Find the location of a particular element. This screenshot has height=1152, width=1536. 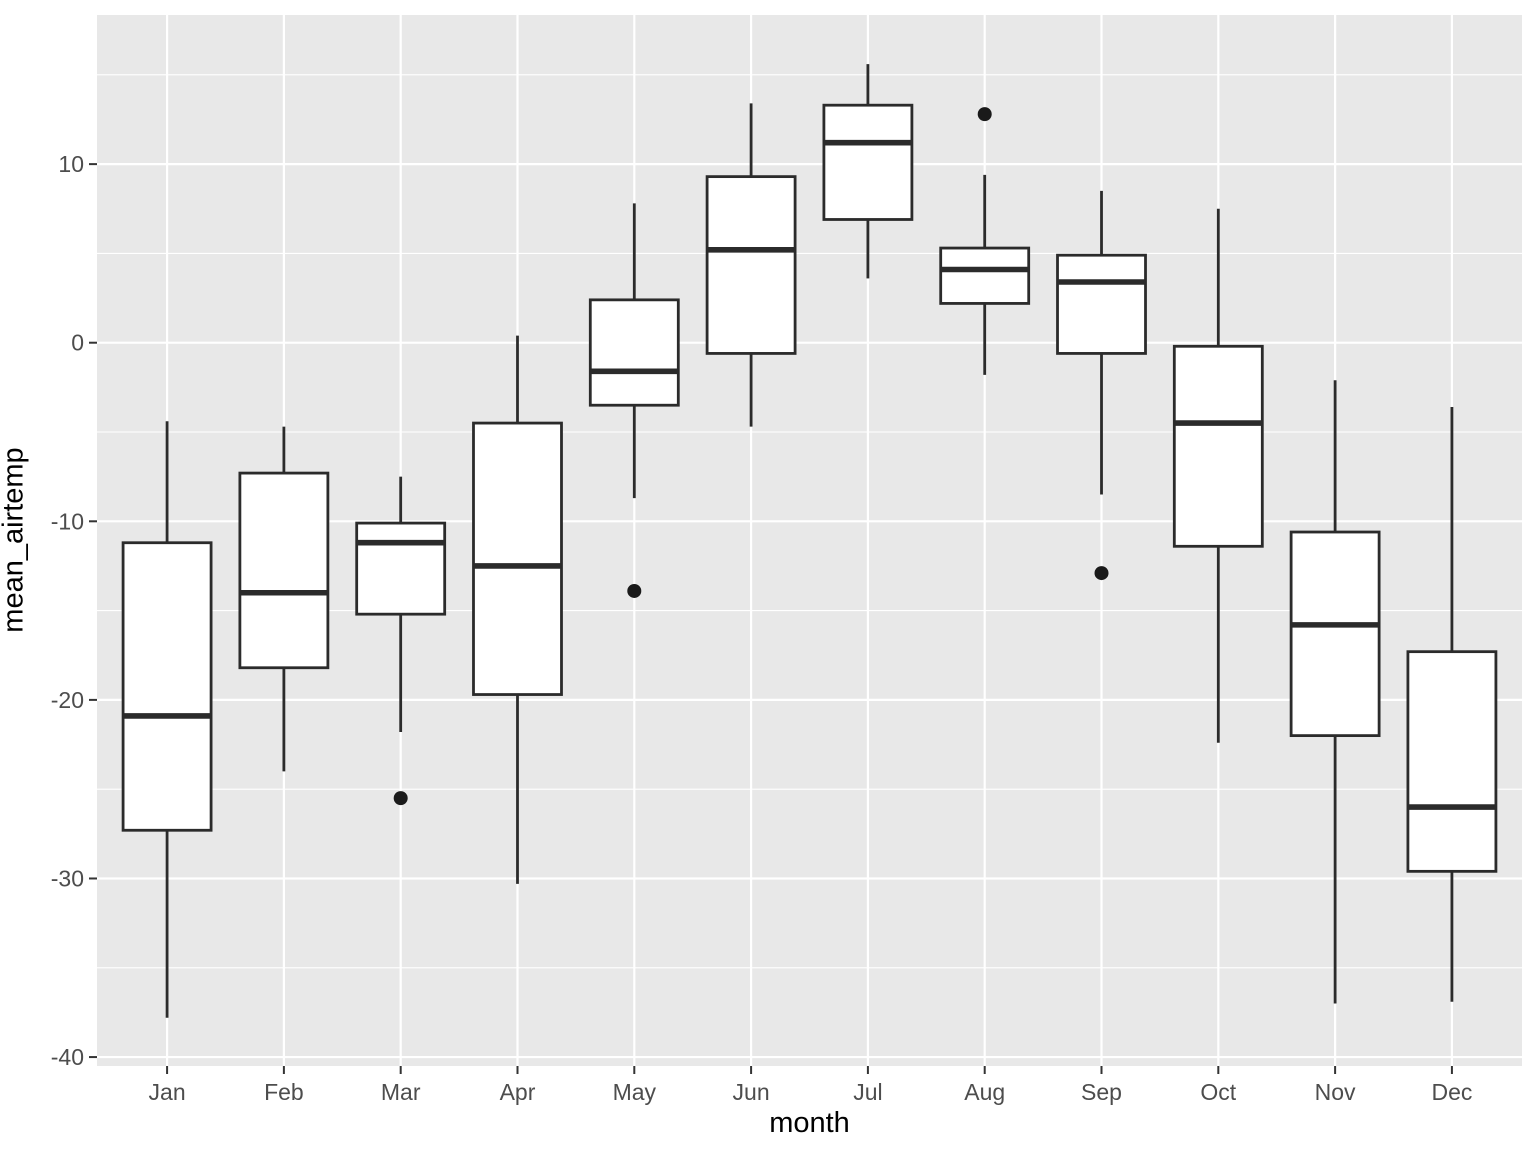

y-tick-label: 0 is located at coordinates (77, 343).